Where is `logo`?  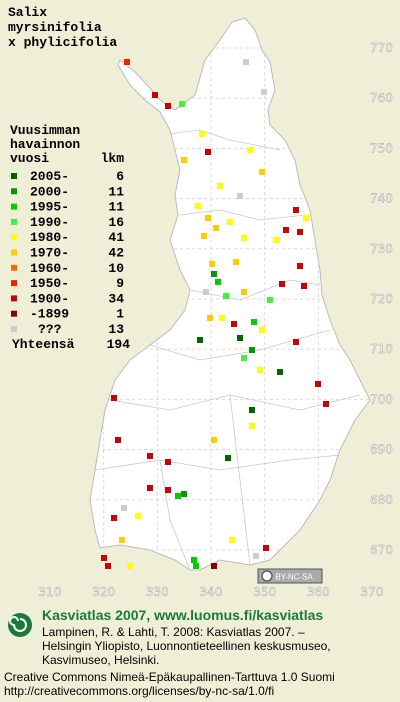 logo is located at coordinates (20, 625).